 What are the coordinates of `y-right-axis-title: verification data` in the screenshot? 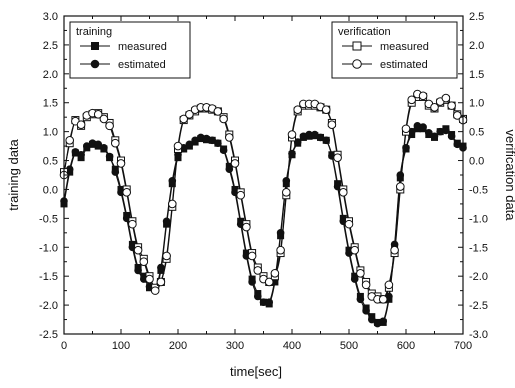 It's located at (509, 175).